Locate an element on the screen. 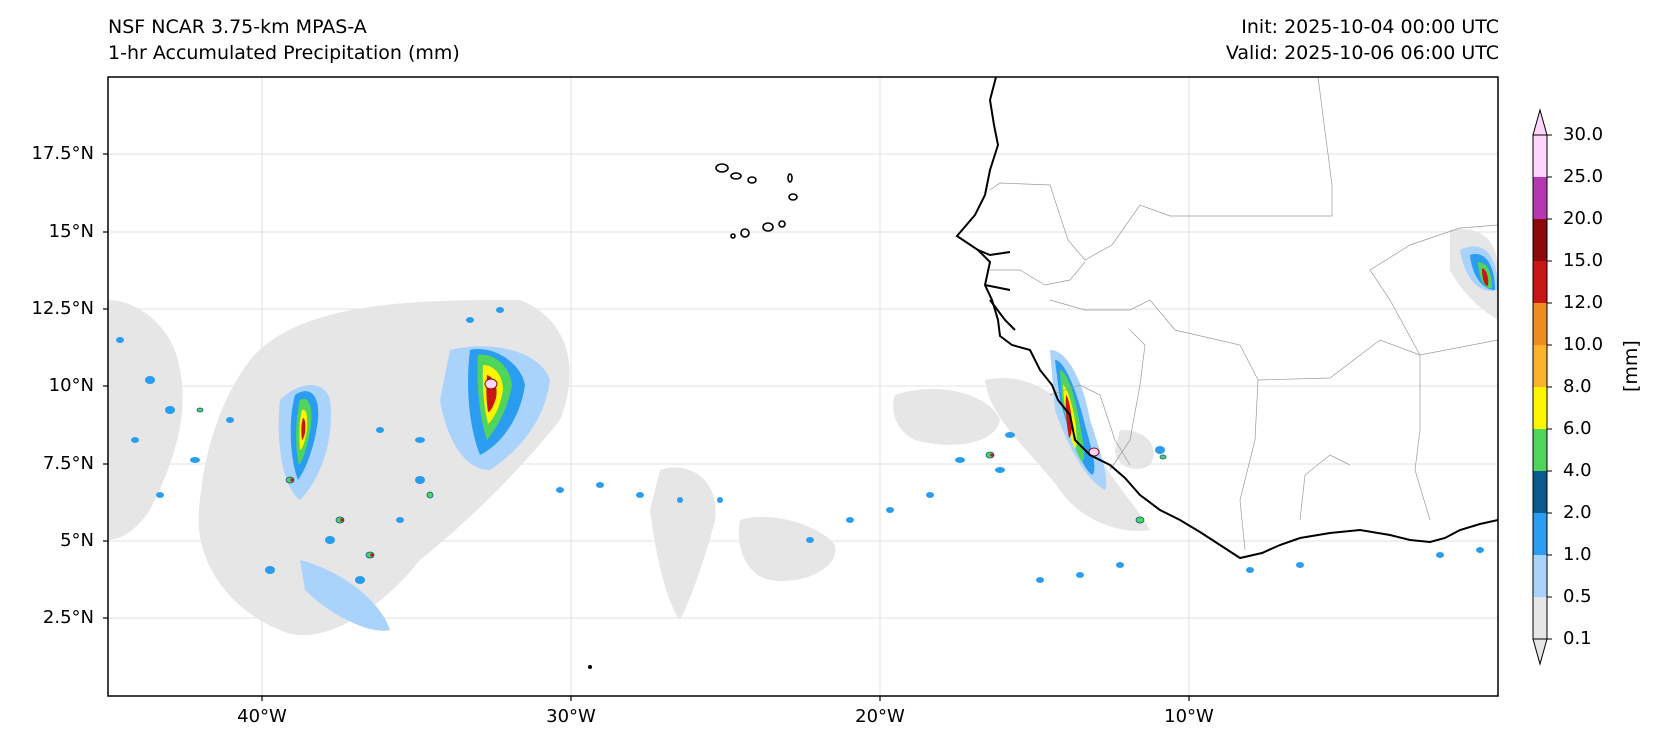  lat-tick-label: 5°N is located at coordinates (77, 540).